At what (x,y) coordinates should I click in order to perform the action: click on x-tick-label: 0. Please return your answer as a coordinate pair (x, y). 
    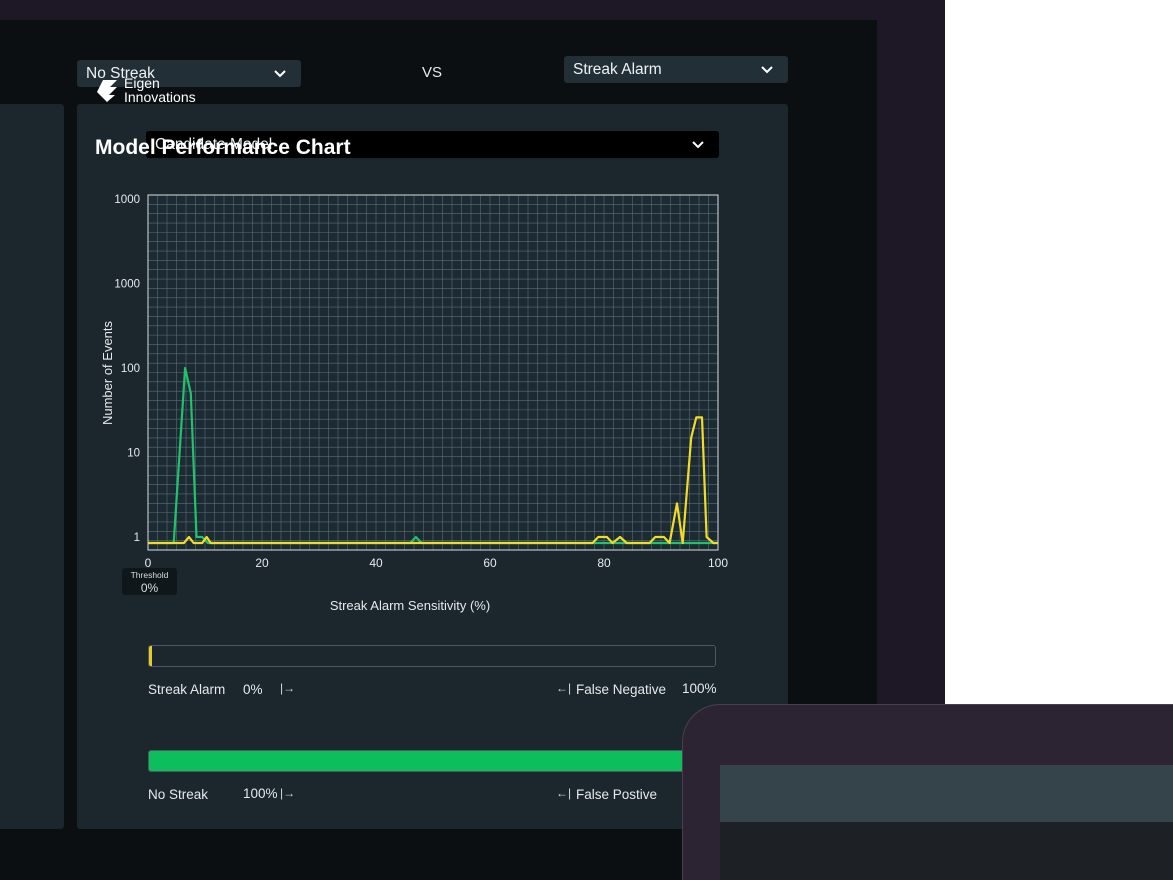
    Looking at the image, I should click on (148, 563).